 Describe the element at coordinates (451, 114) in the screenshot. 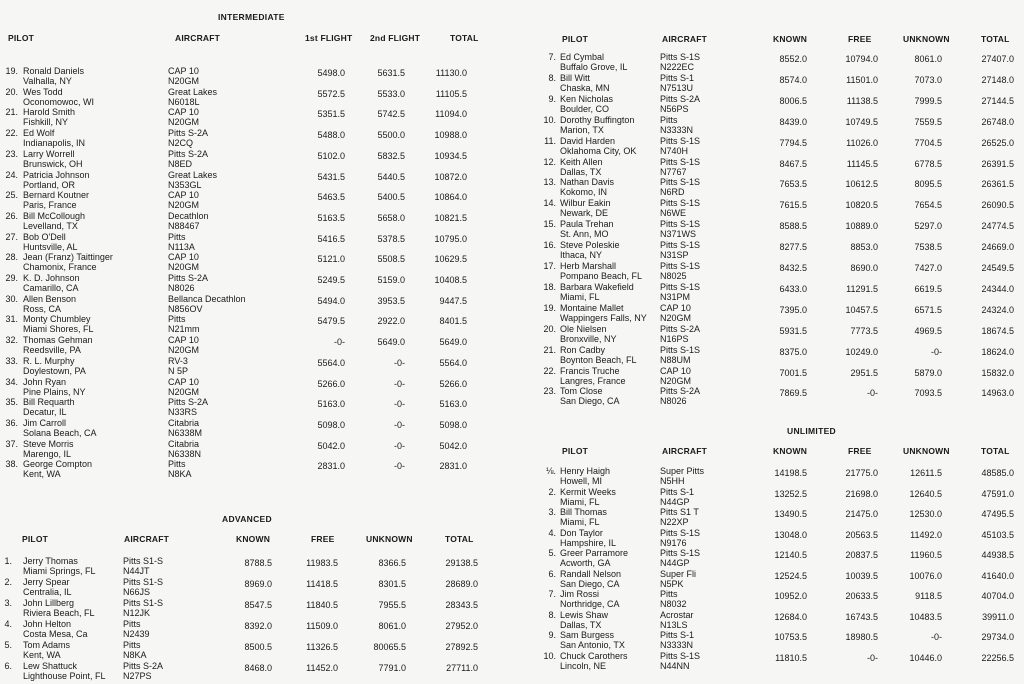

I see `score-value: 11094.0` at that location.